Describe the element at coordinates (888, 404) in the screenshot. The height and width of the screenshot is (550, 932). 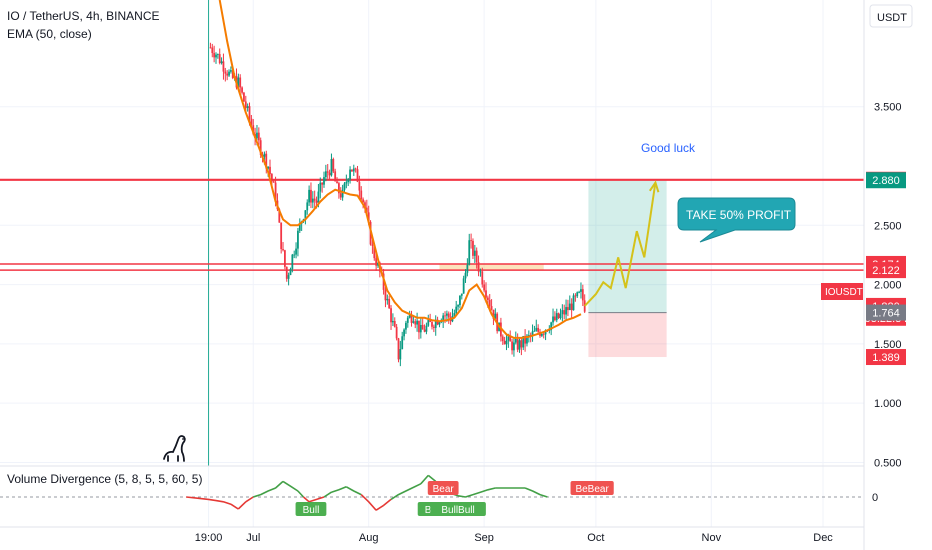
I see `price-tick-label: 1.000` at that location.